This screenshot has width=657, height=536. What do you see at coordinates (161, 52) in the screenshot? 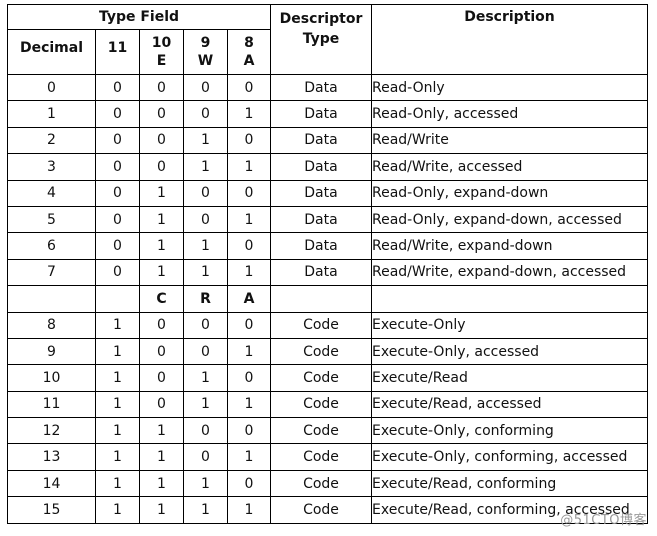
I see `bit10-header: 10 E` at bounding box center [161, 52].